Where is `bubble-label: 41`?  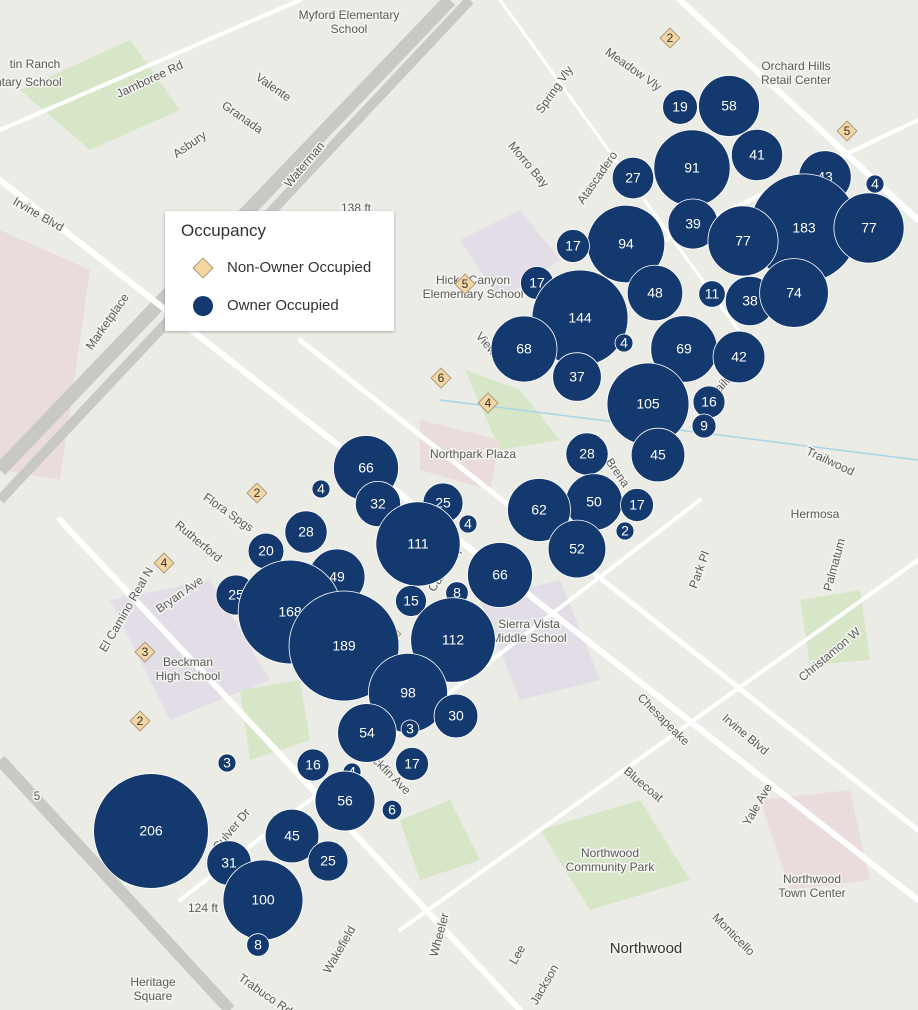
bubble-label: 41 is located at coordinates (757, 155).